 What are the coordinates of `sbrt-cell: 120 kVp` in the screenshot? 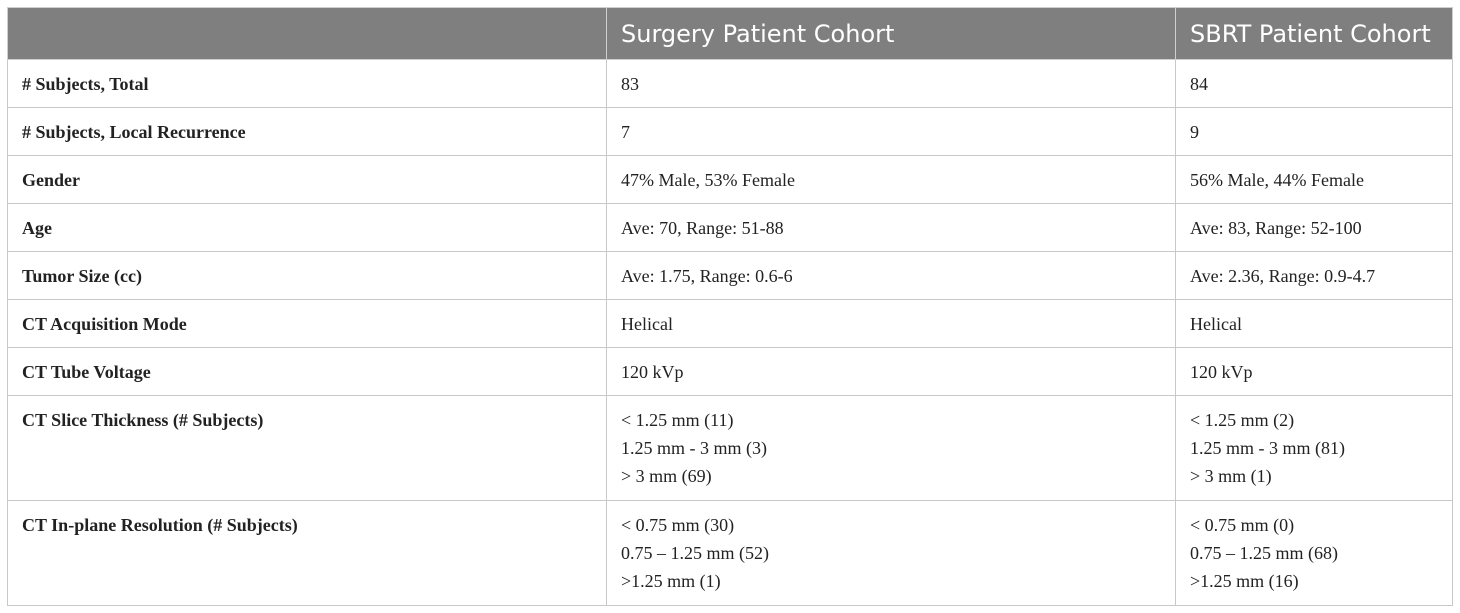 It's located at (1314, 371).